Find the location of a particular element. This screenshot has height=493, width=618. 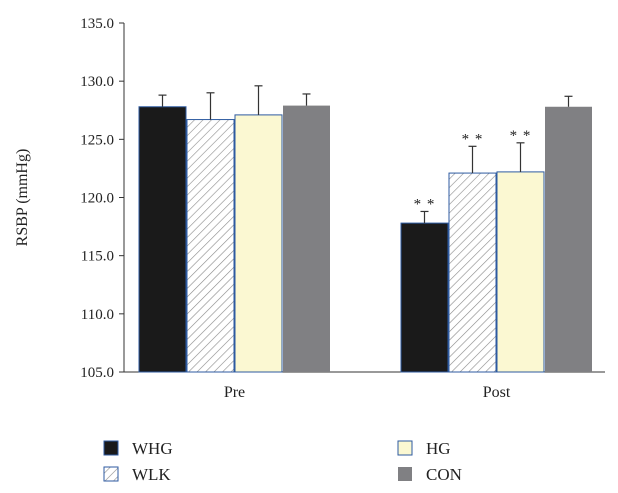

y-tick-label: 110.0 is located at coordinates (97, 315).